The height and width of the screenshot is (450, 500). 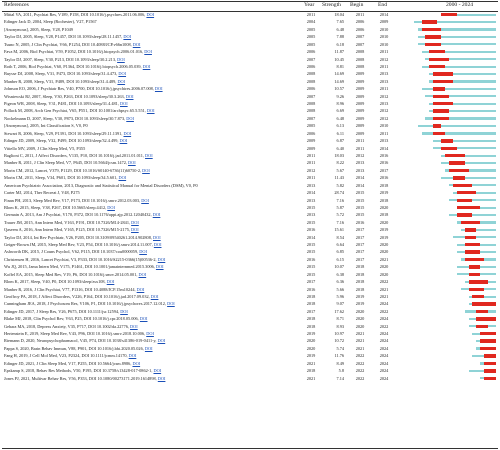 What do you see at coordinates (360, 185) in the screenshot?
I see `begin-cell: 2014` at bounding box center [360, 185].